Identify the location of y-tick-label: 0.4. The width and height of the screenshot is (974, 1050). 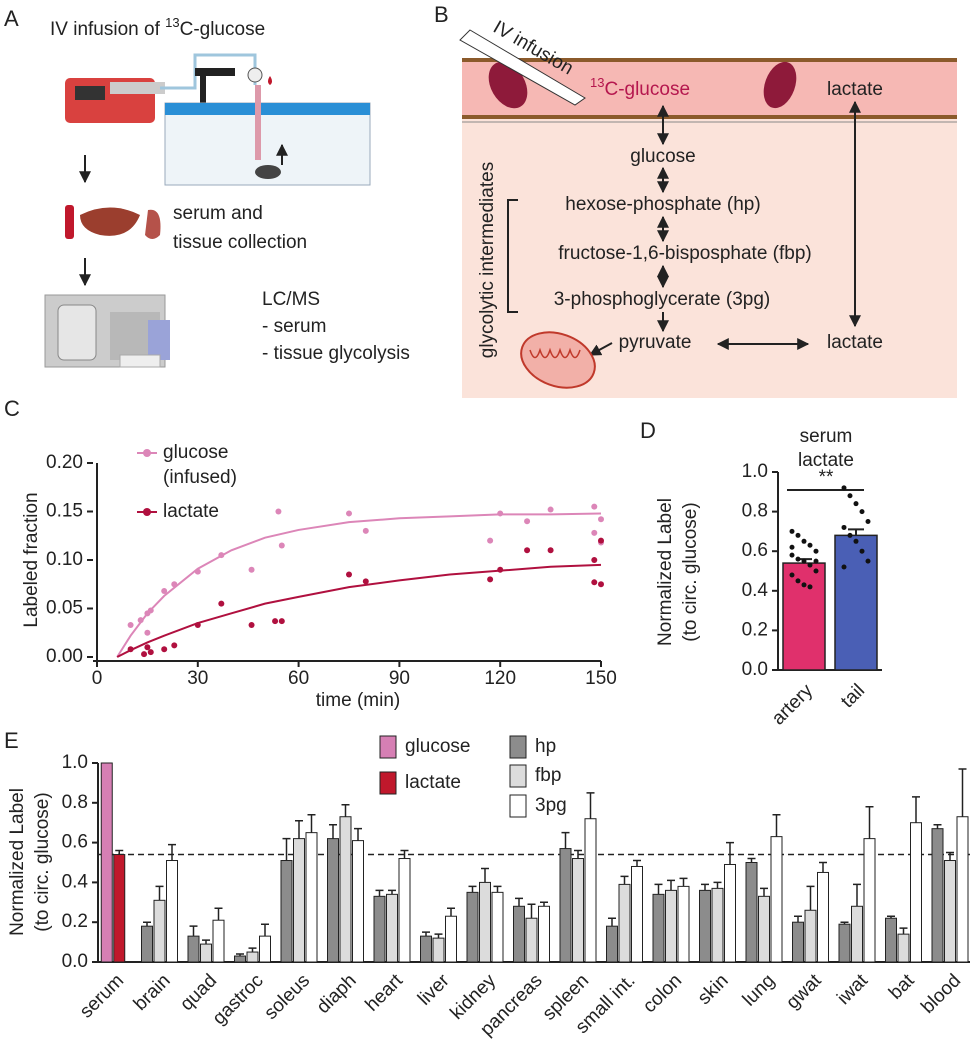
(75, 881).